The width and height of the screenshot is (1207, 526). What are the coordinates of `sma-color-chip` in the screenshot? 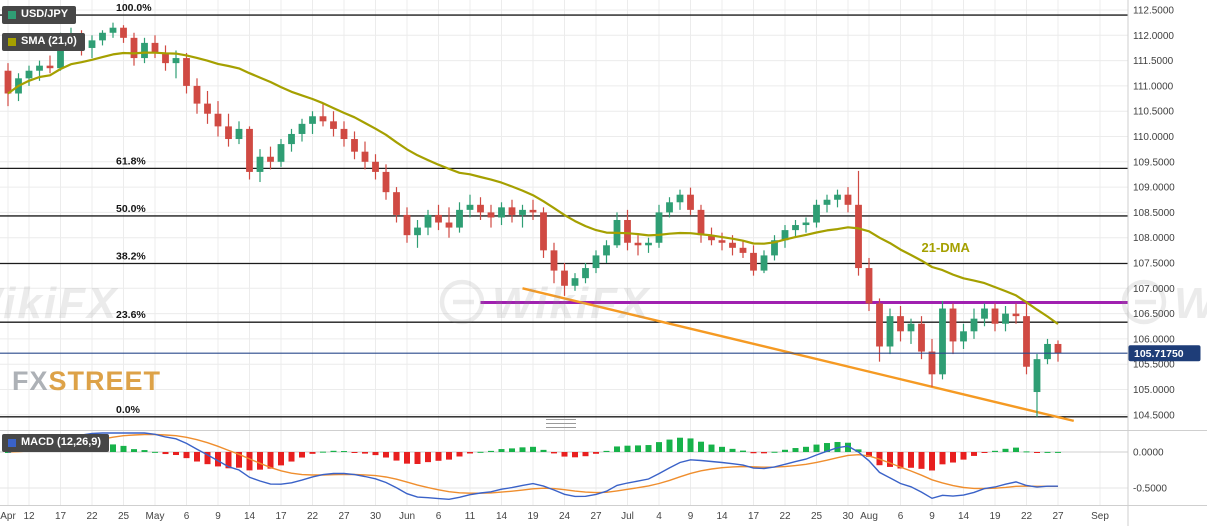 It's located at (12, 41).